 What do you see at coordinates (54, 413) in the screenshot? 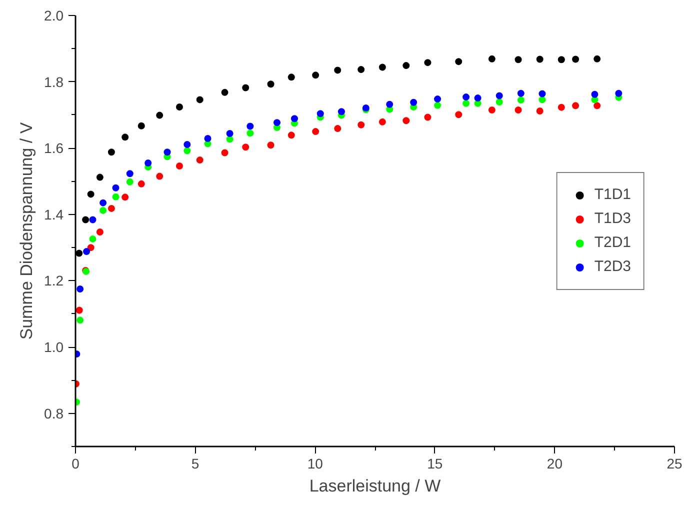
I see `y-tick-label: 0.8` at bounding box center [54, 413].